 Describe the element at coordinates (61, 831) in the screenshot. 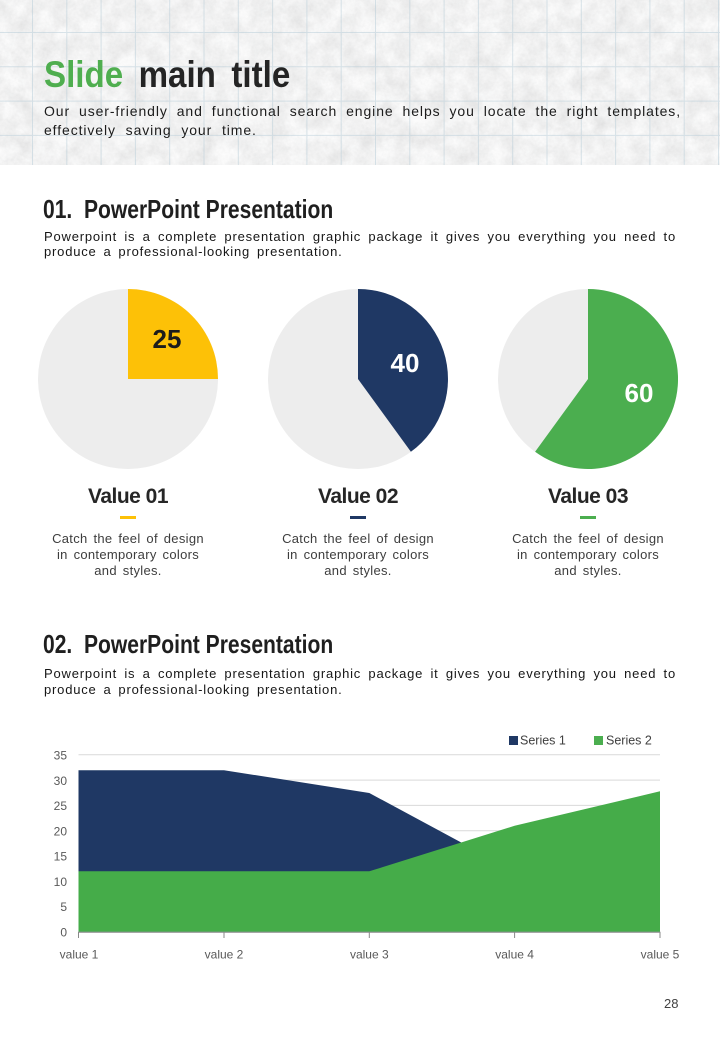

I see `svg-text: 20` at that location.